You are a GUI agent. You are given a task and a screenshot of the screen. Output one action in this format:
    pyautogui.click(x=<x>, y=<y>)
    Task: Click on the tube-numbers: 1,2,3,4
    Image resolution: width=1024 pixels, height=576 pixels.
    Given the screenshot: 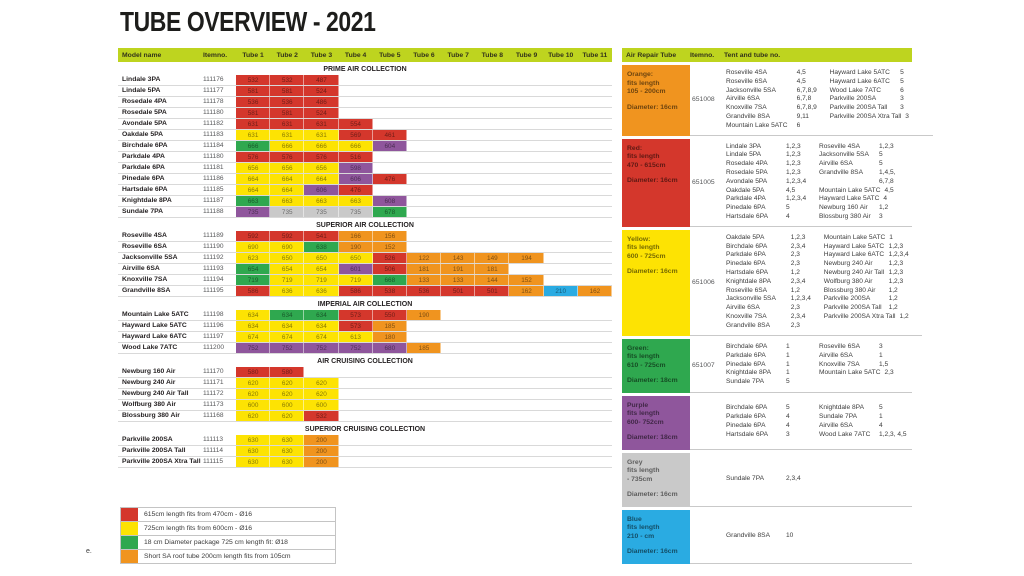 What is the action you would take?
    pyautogui.click(x=796, y=181)
    